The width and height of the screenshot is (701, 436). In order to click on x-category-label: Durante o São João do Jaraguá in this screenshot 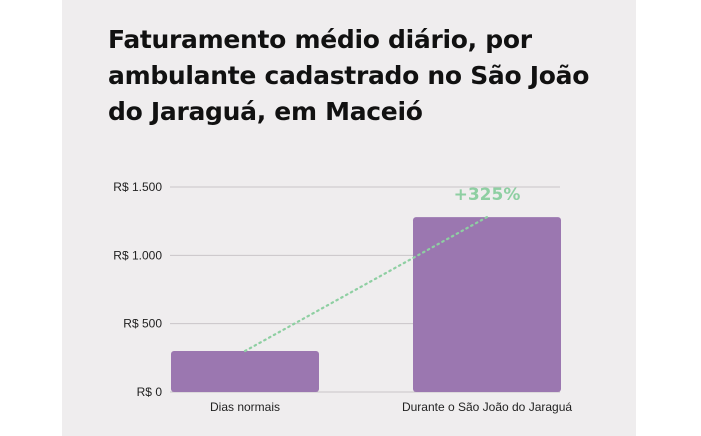, I will do `click(487, 407)`.